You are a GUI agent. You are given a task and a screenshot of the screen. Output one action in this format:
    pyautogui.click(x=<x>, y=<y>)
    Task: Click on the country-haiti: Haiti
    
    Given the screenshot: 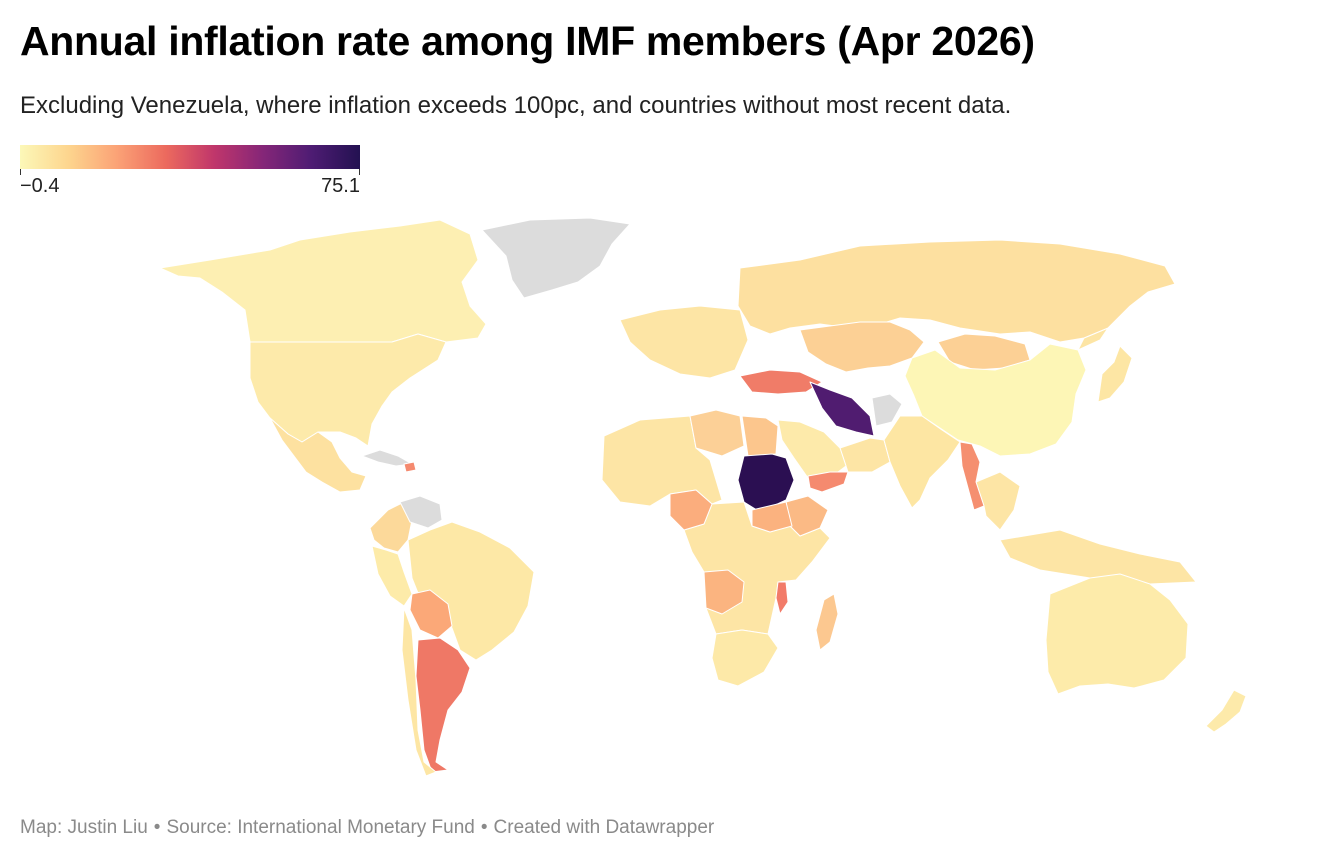 What is the action you would take?
    pyautogui.click(x=410, y=467)
    